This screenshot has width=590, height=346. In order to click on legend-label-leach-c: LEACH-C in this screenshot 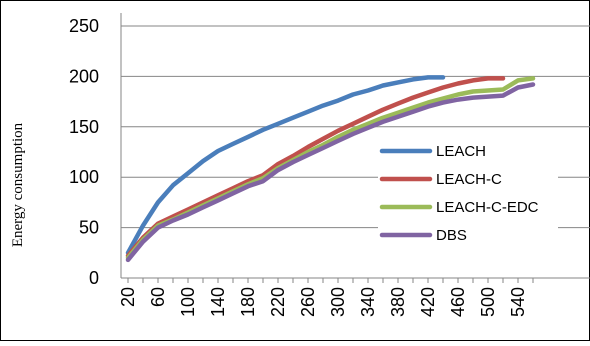, I will do `click(469, 179)`.